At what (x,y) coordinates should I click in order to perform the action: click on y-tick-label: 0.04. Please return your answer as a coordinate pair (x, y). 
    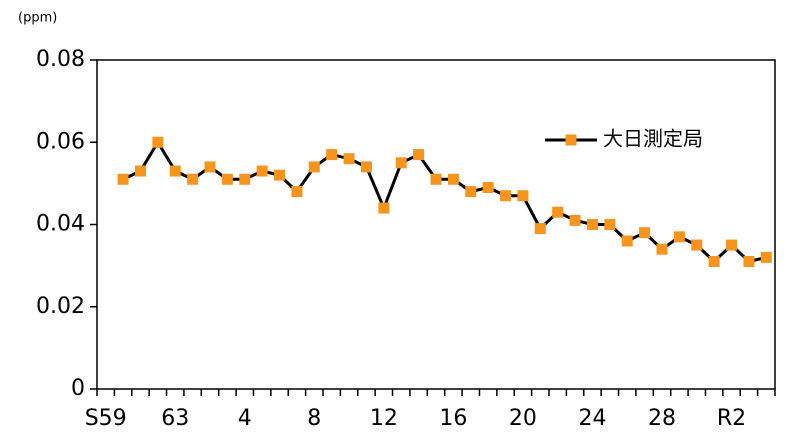
    Looking at the image, I should click on (60, 224).